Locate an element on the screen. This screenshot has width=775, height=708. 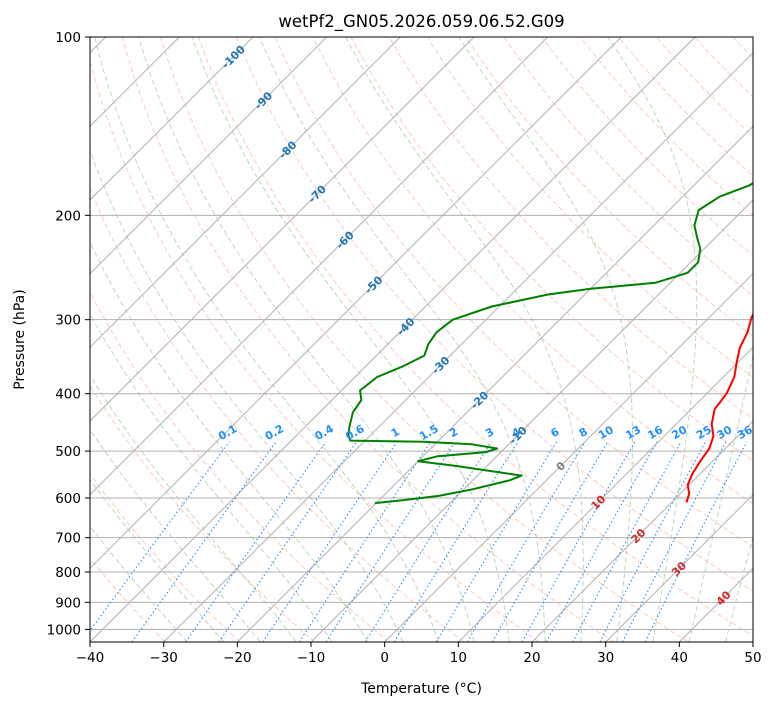
y-tick-label: 1000 is located at coordinates (64, 630).